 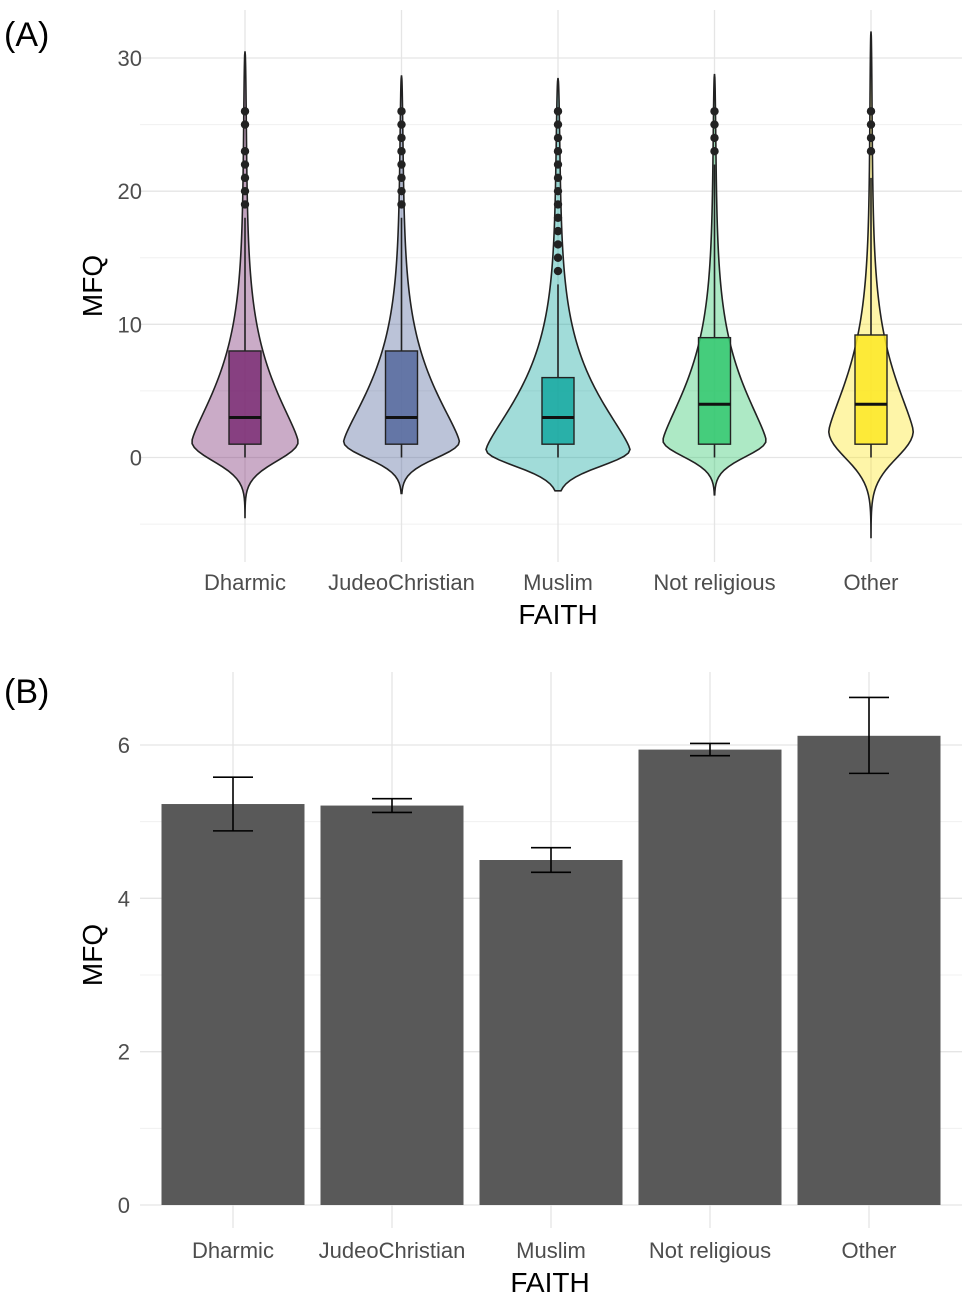 What do you see at coordinates (245, 582) in the screenshot?
I see `panel-a-x-tick-label: Dharmic` at bounding box center [245, 582].